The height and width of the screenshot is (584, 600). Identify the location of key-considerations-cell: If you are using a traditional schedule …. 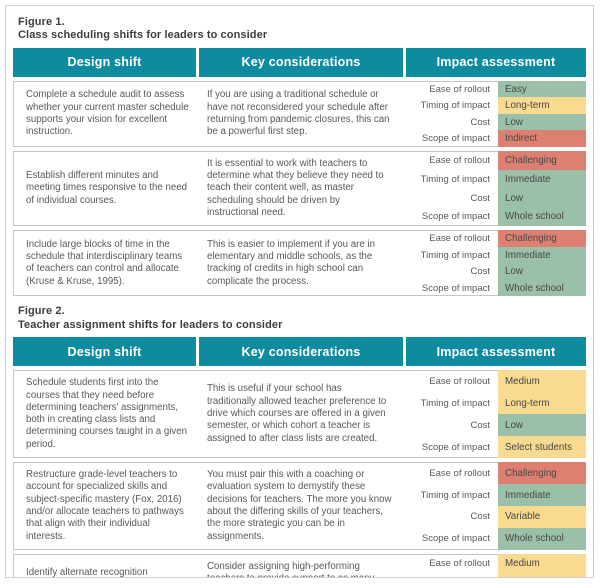
(298, 113).